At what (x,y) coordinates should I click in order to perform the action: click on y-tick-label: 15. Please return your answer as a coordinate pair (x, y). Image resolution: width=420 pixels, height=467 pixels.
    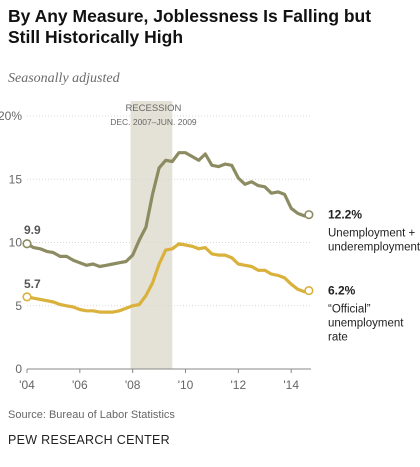
    Looking at the image, I should click on (16, 179).